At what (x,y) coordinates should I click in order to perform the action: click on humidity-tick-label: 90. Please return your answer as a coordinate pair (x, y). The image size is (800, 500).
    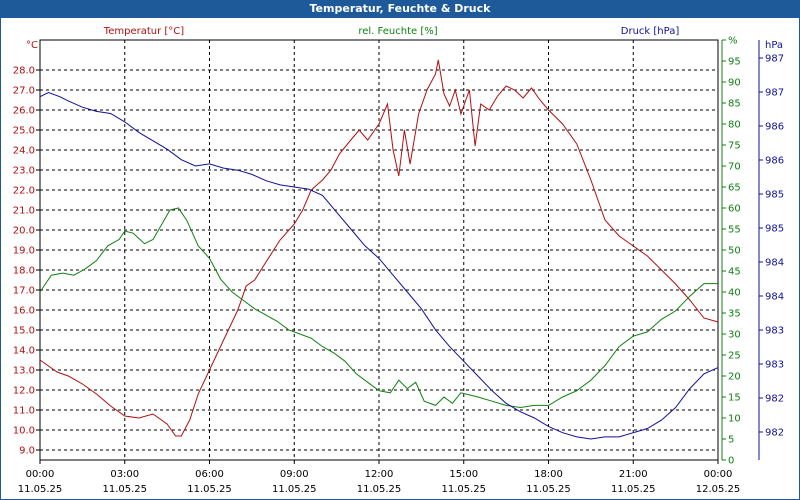
    Looking at the image, I should click on (734, 83).